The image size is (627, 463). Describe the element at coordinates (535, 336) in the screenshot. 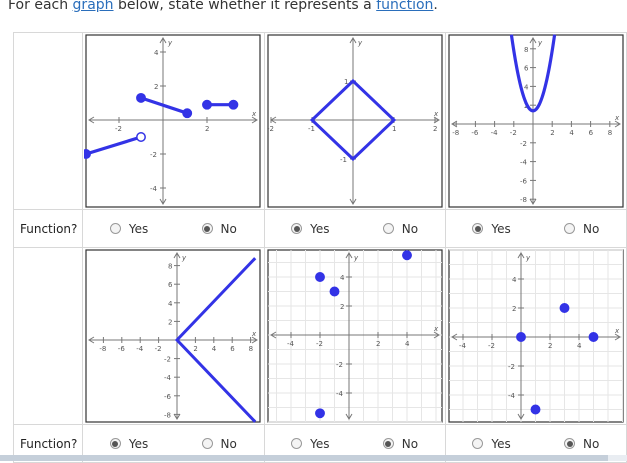

I see `graph-cell-6: x y -4 -2 2 4 4 2 -2 -4` at that location.